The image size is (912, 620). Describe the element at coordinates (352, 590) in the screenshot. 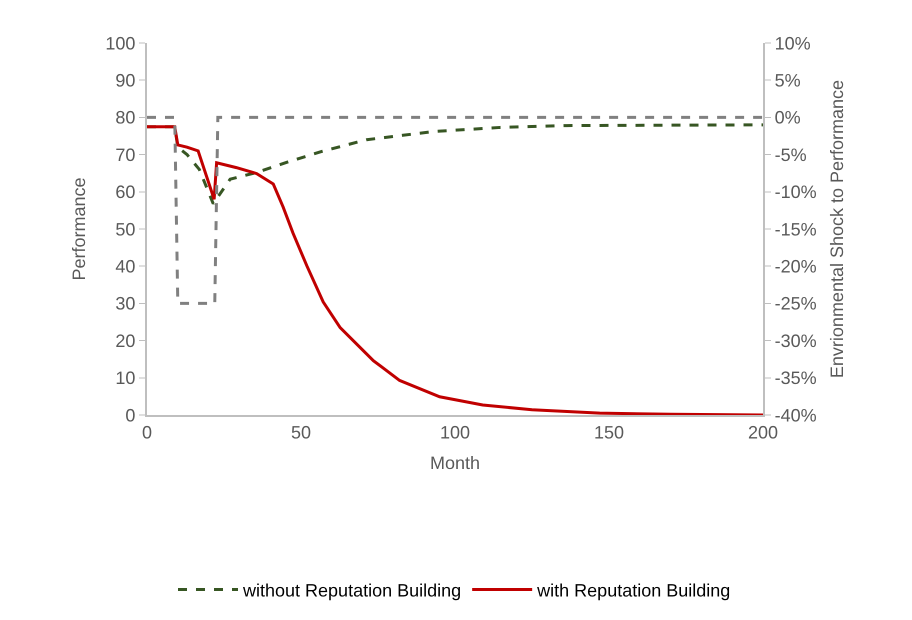

I see `legend-label: without Reputation Building` at that location.